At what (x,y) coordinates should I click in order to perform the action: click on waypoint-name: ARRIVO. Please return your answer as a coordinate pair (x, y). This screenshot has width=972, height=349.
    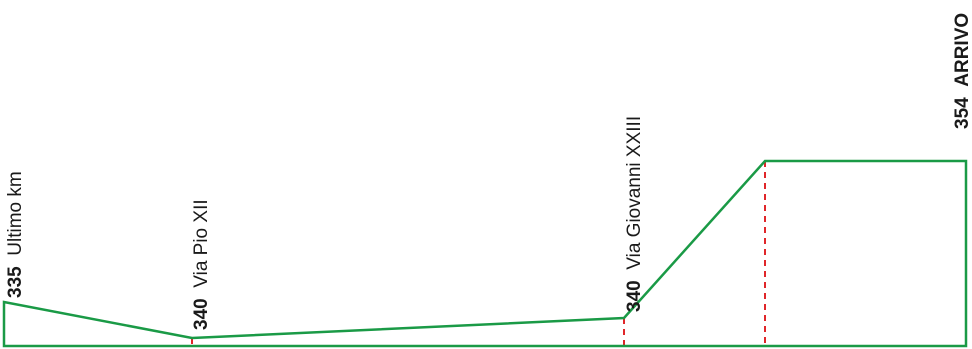
    Looking at the image, I should click on (962, 50).